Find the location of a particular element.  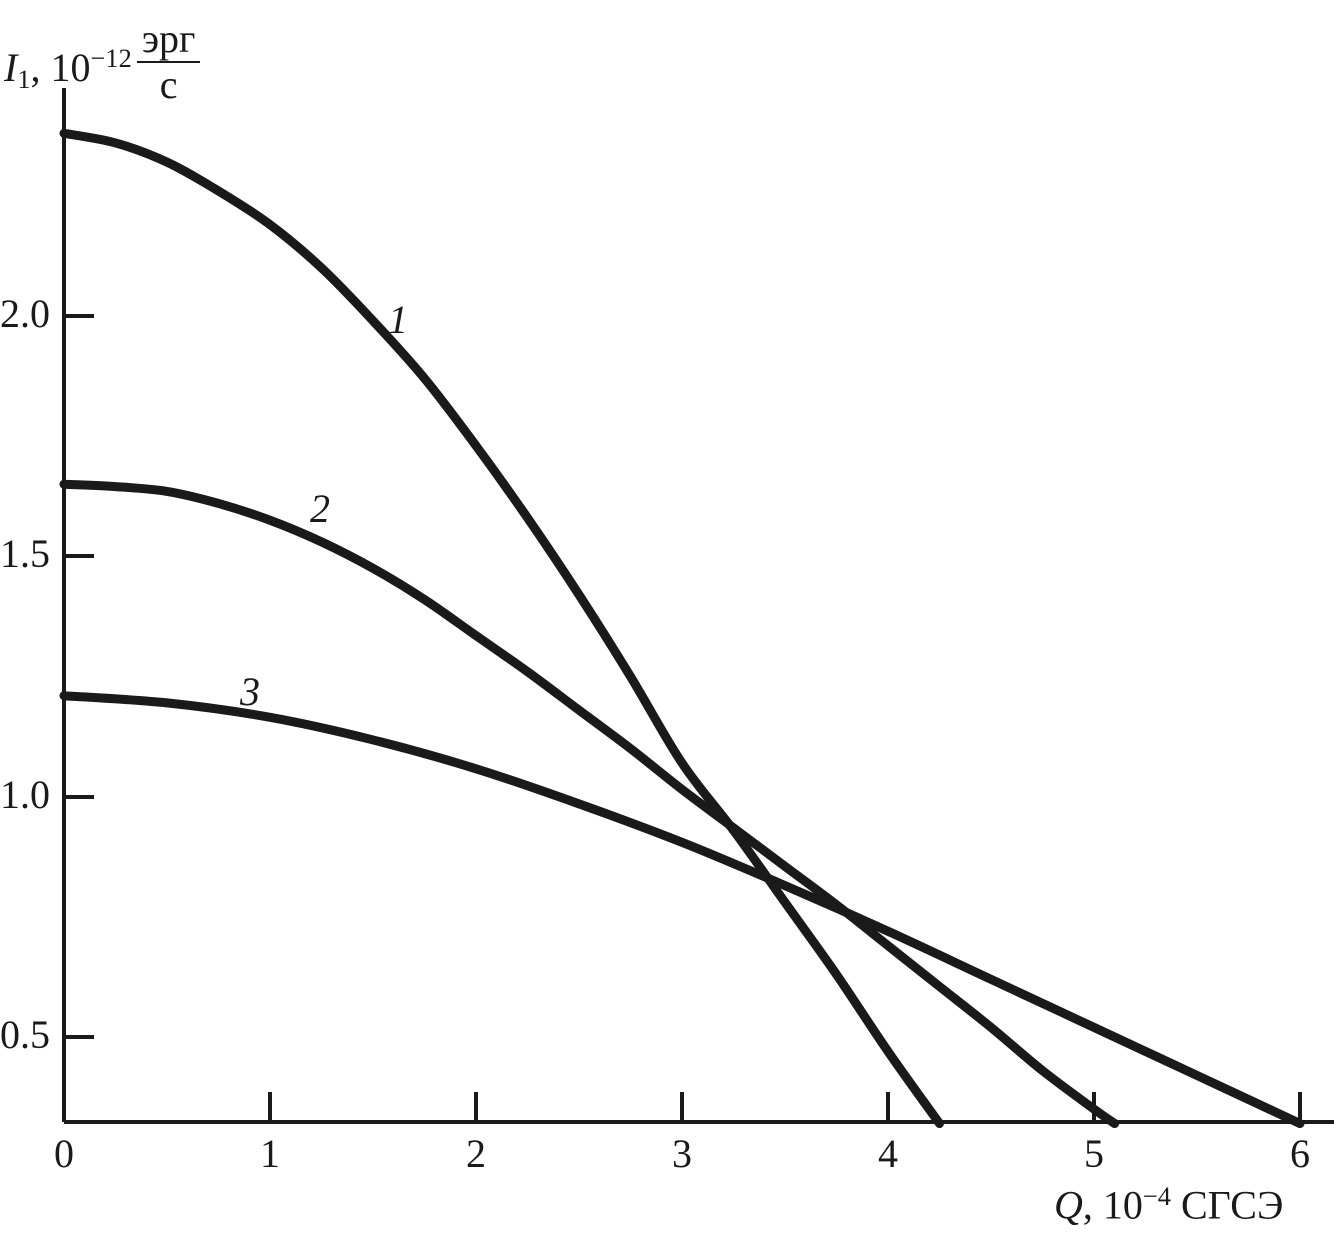

x-axis-symbol: Q is located at coordinates (1068, 1205).